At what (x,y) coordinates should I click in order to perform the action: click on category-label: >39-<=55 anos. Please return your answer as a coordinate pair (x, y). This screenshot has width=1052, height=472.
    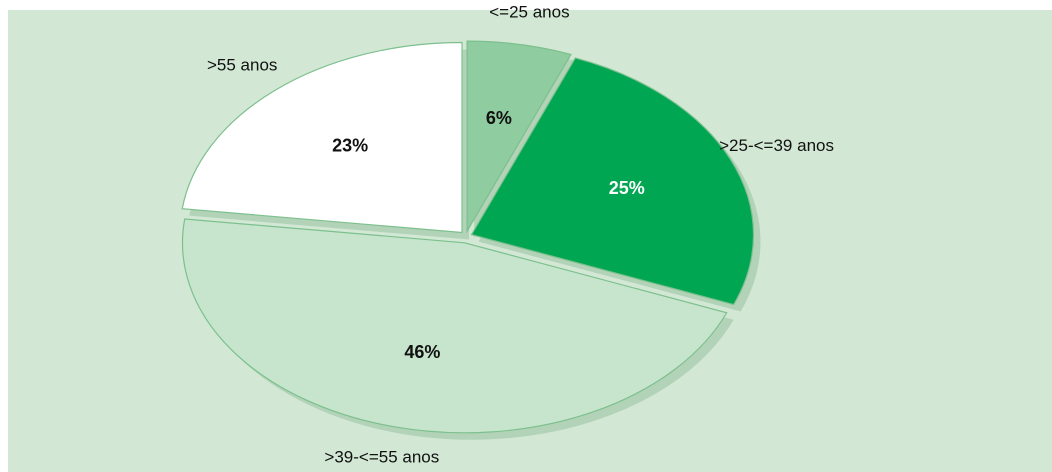
    Looking at the image, I should click on (381, 456).